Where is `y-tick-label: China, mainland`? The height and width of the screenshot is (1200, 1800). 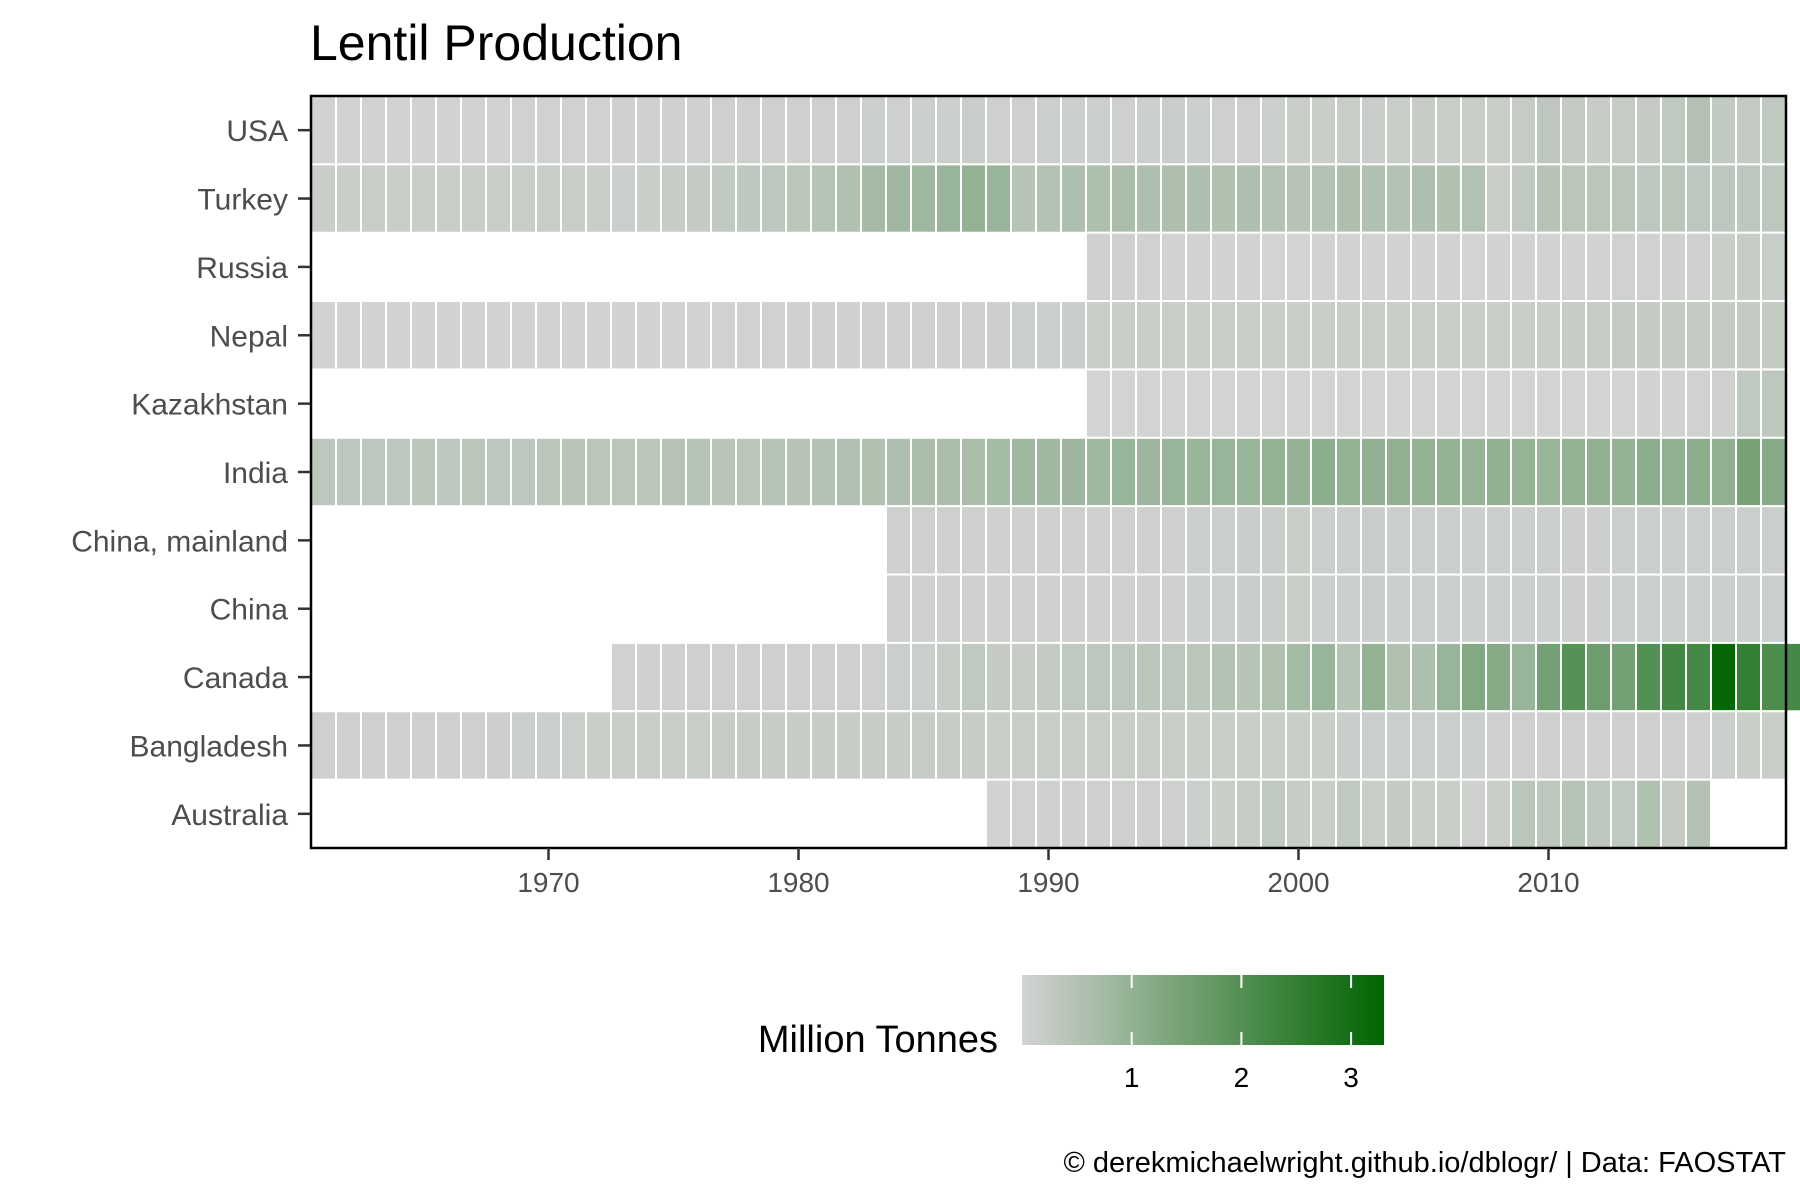
y-tick-label: China, mainland is located at coordinates (179, 541).